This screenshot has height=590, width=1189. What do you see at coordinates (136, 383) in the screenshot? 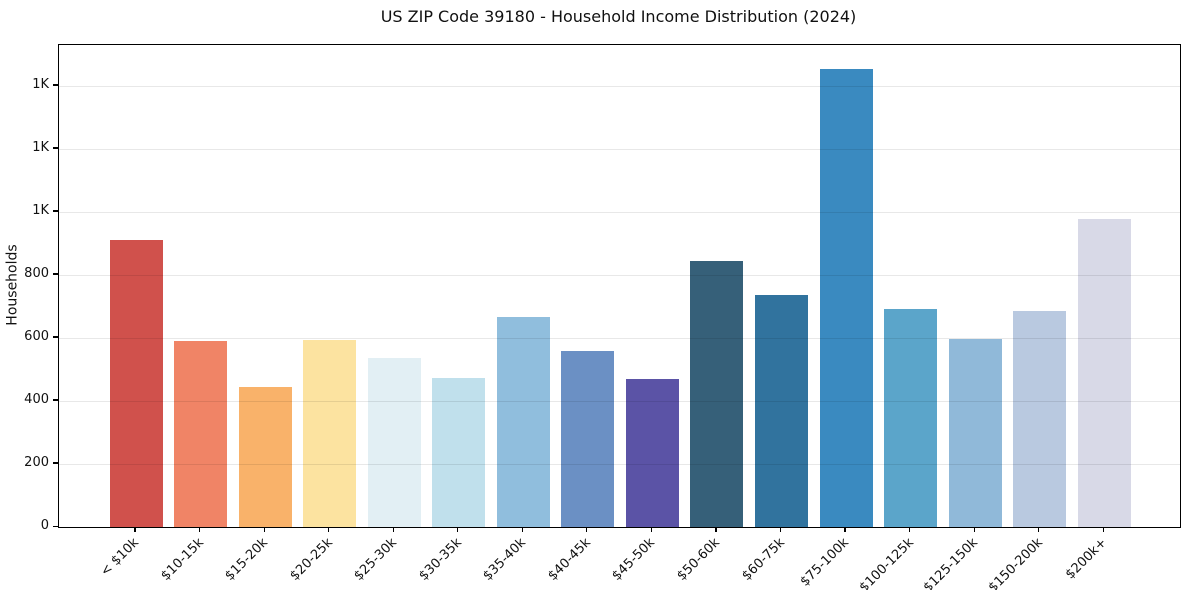
I see `bar-10k` at bounding box center [136, 383].